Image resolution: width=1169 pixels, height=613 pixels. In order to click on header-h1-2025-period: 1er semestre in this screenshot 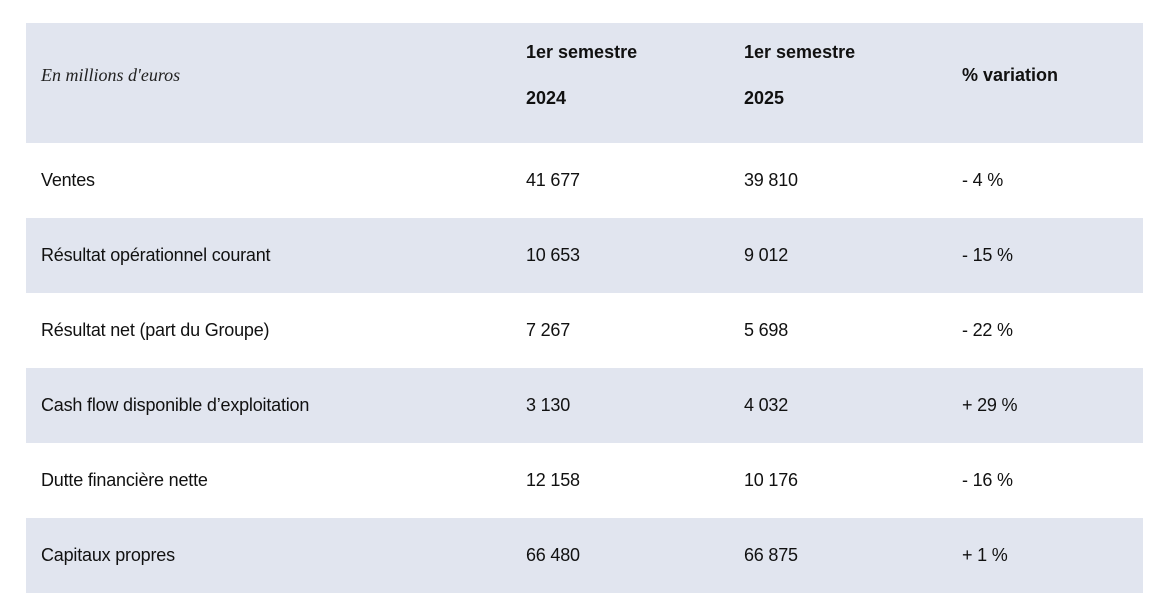, I will do `click(800, 52)`.